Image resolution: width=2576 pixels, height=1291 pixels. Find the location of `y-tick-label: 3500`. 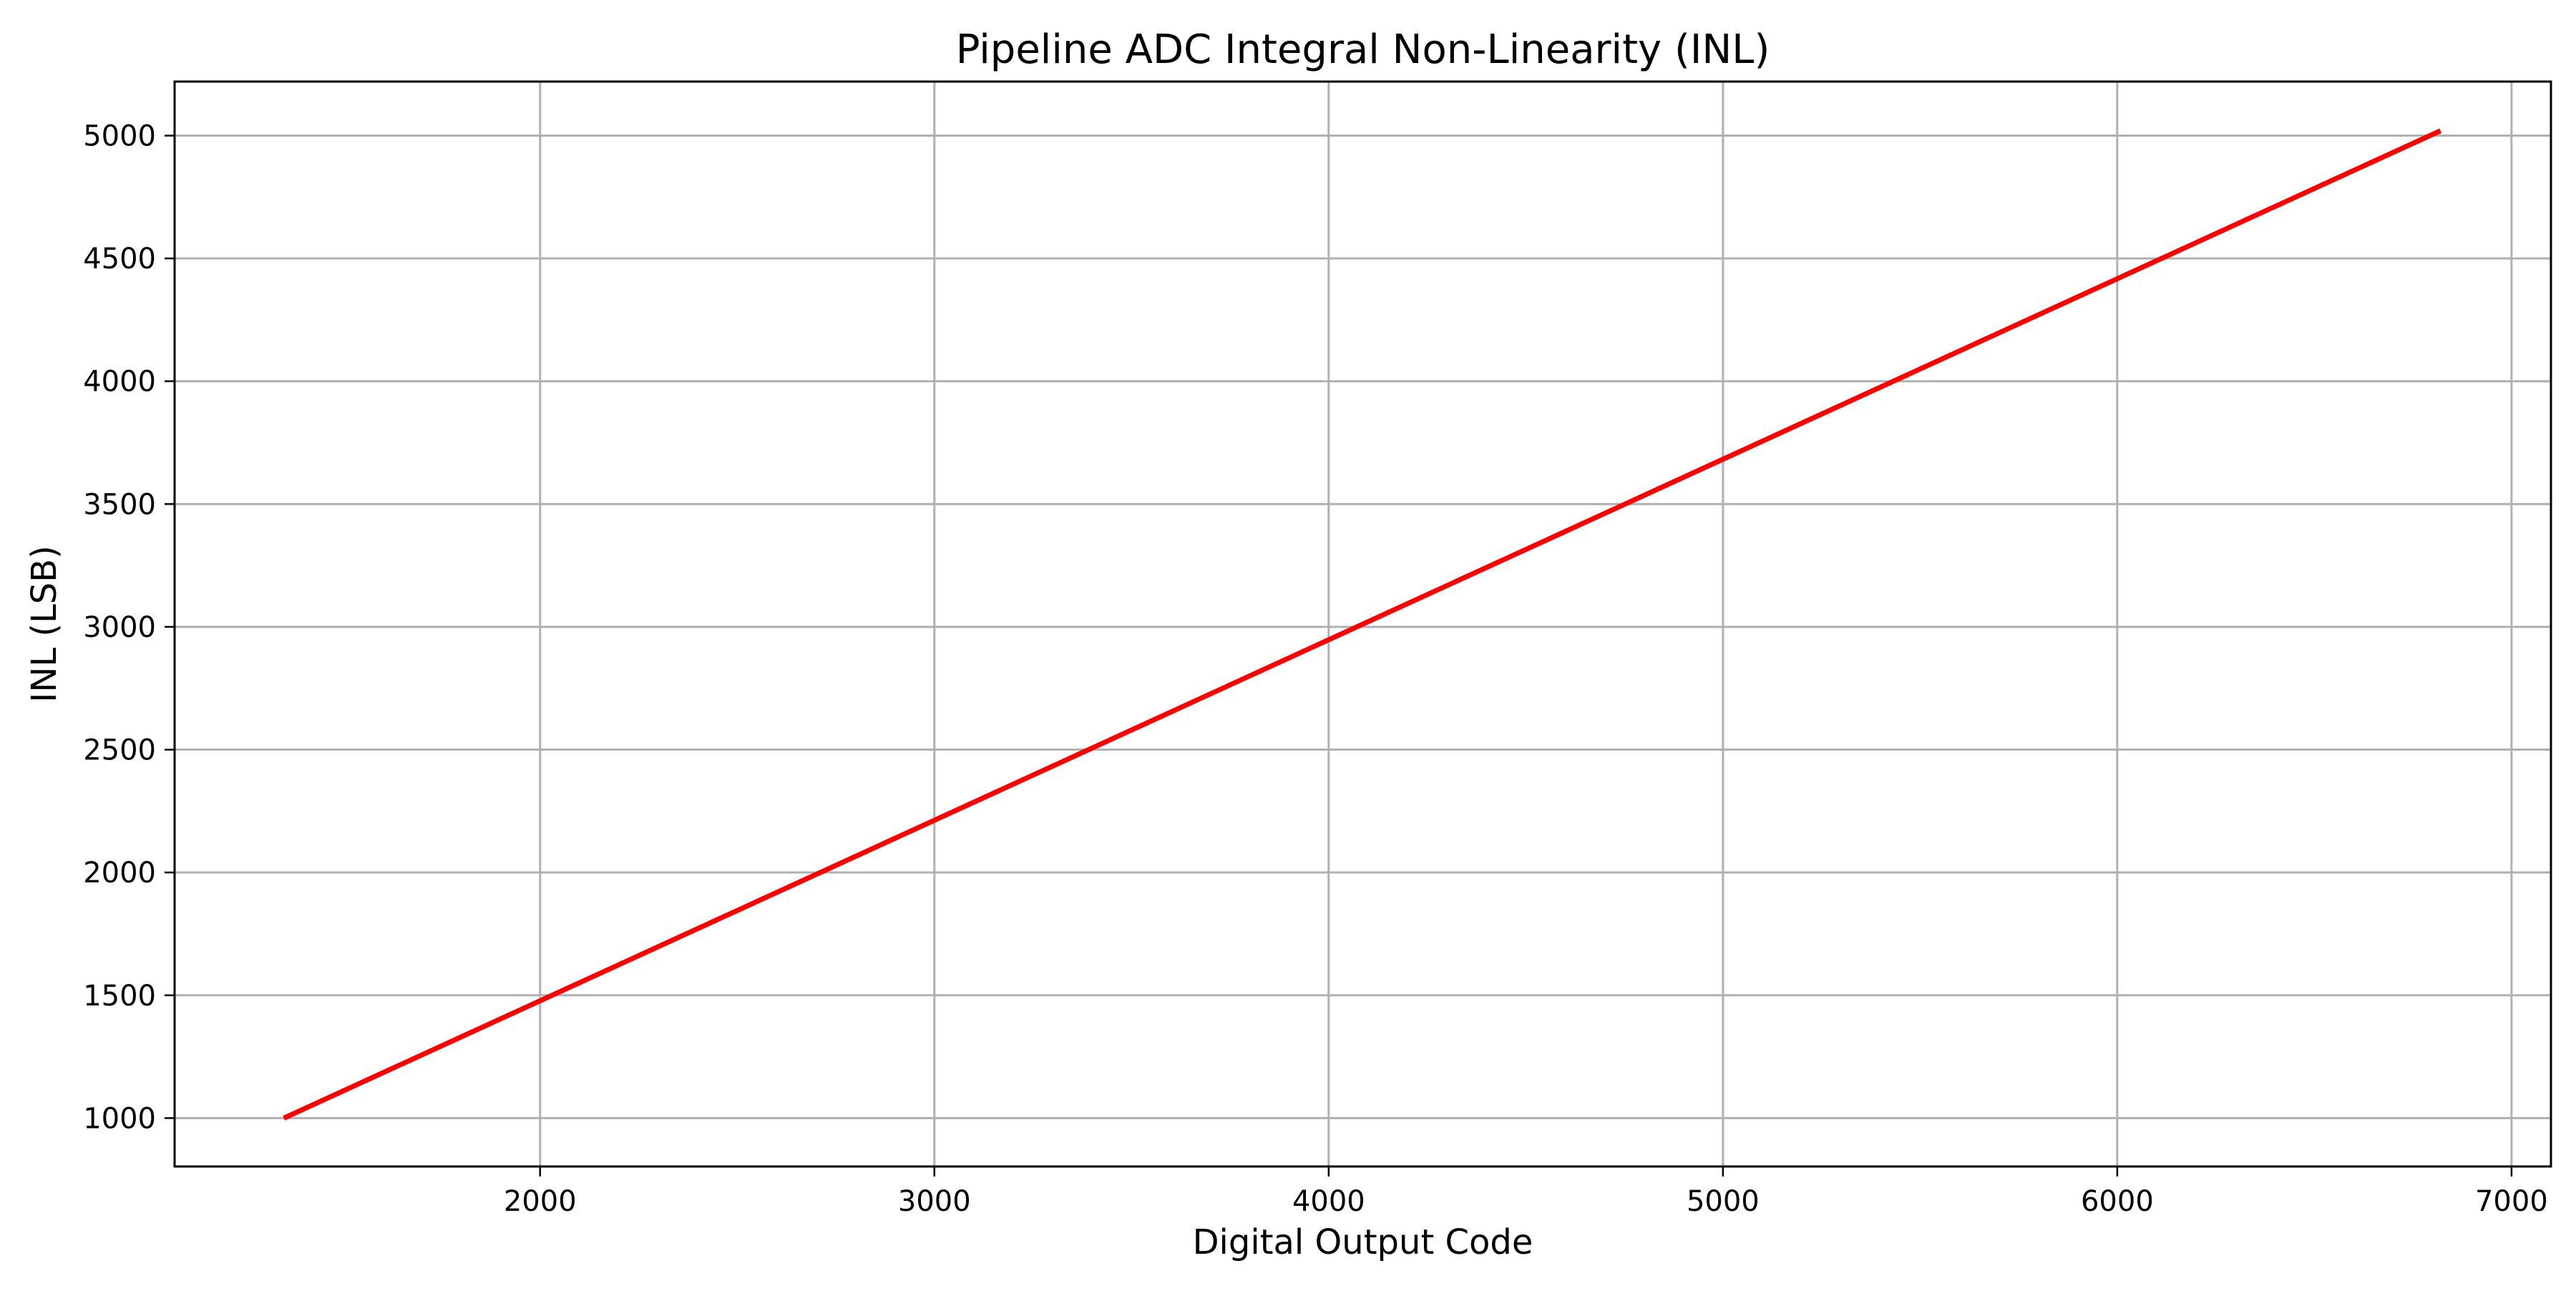

y-tick-label: 3500 is located at coordinates (119, 504).